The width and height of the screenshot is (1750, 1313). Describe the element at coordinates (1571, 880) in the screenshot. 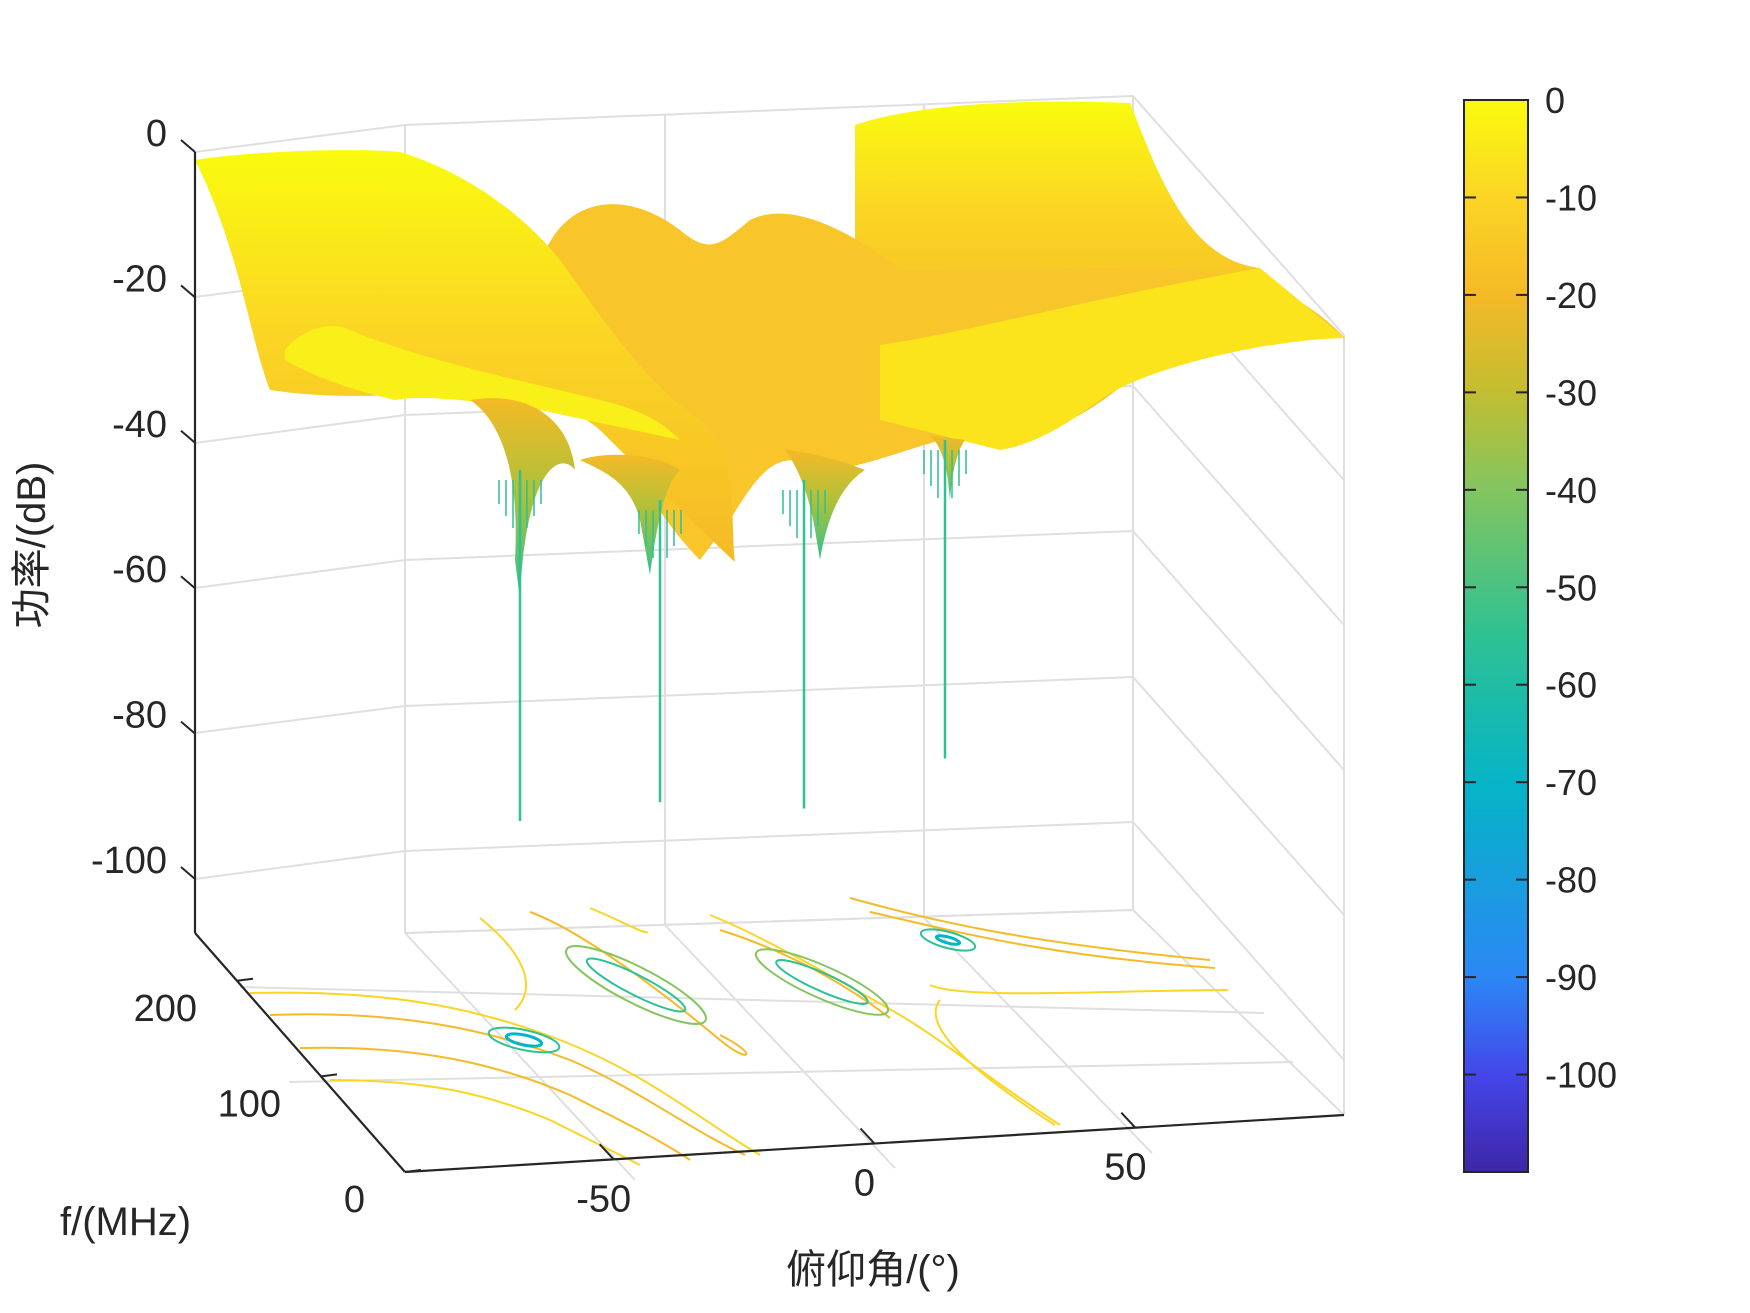

I see `colorbar-tick-label: -80` at that location.